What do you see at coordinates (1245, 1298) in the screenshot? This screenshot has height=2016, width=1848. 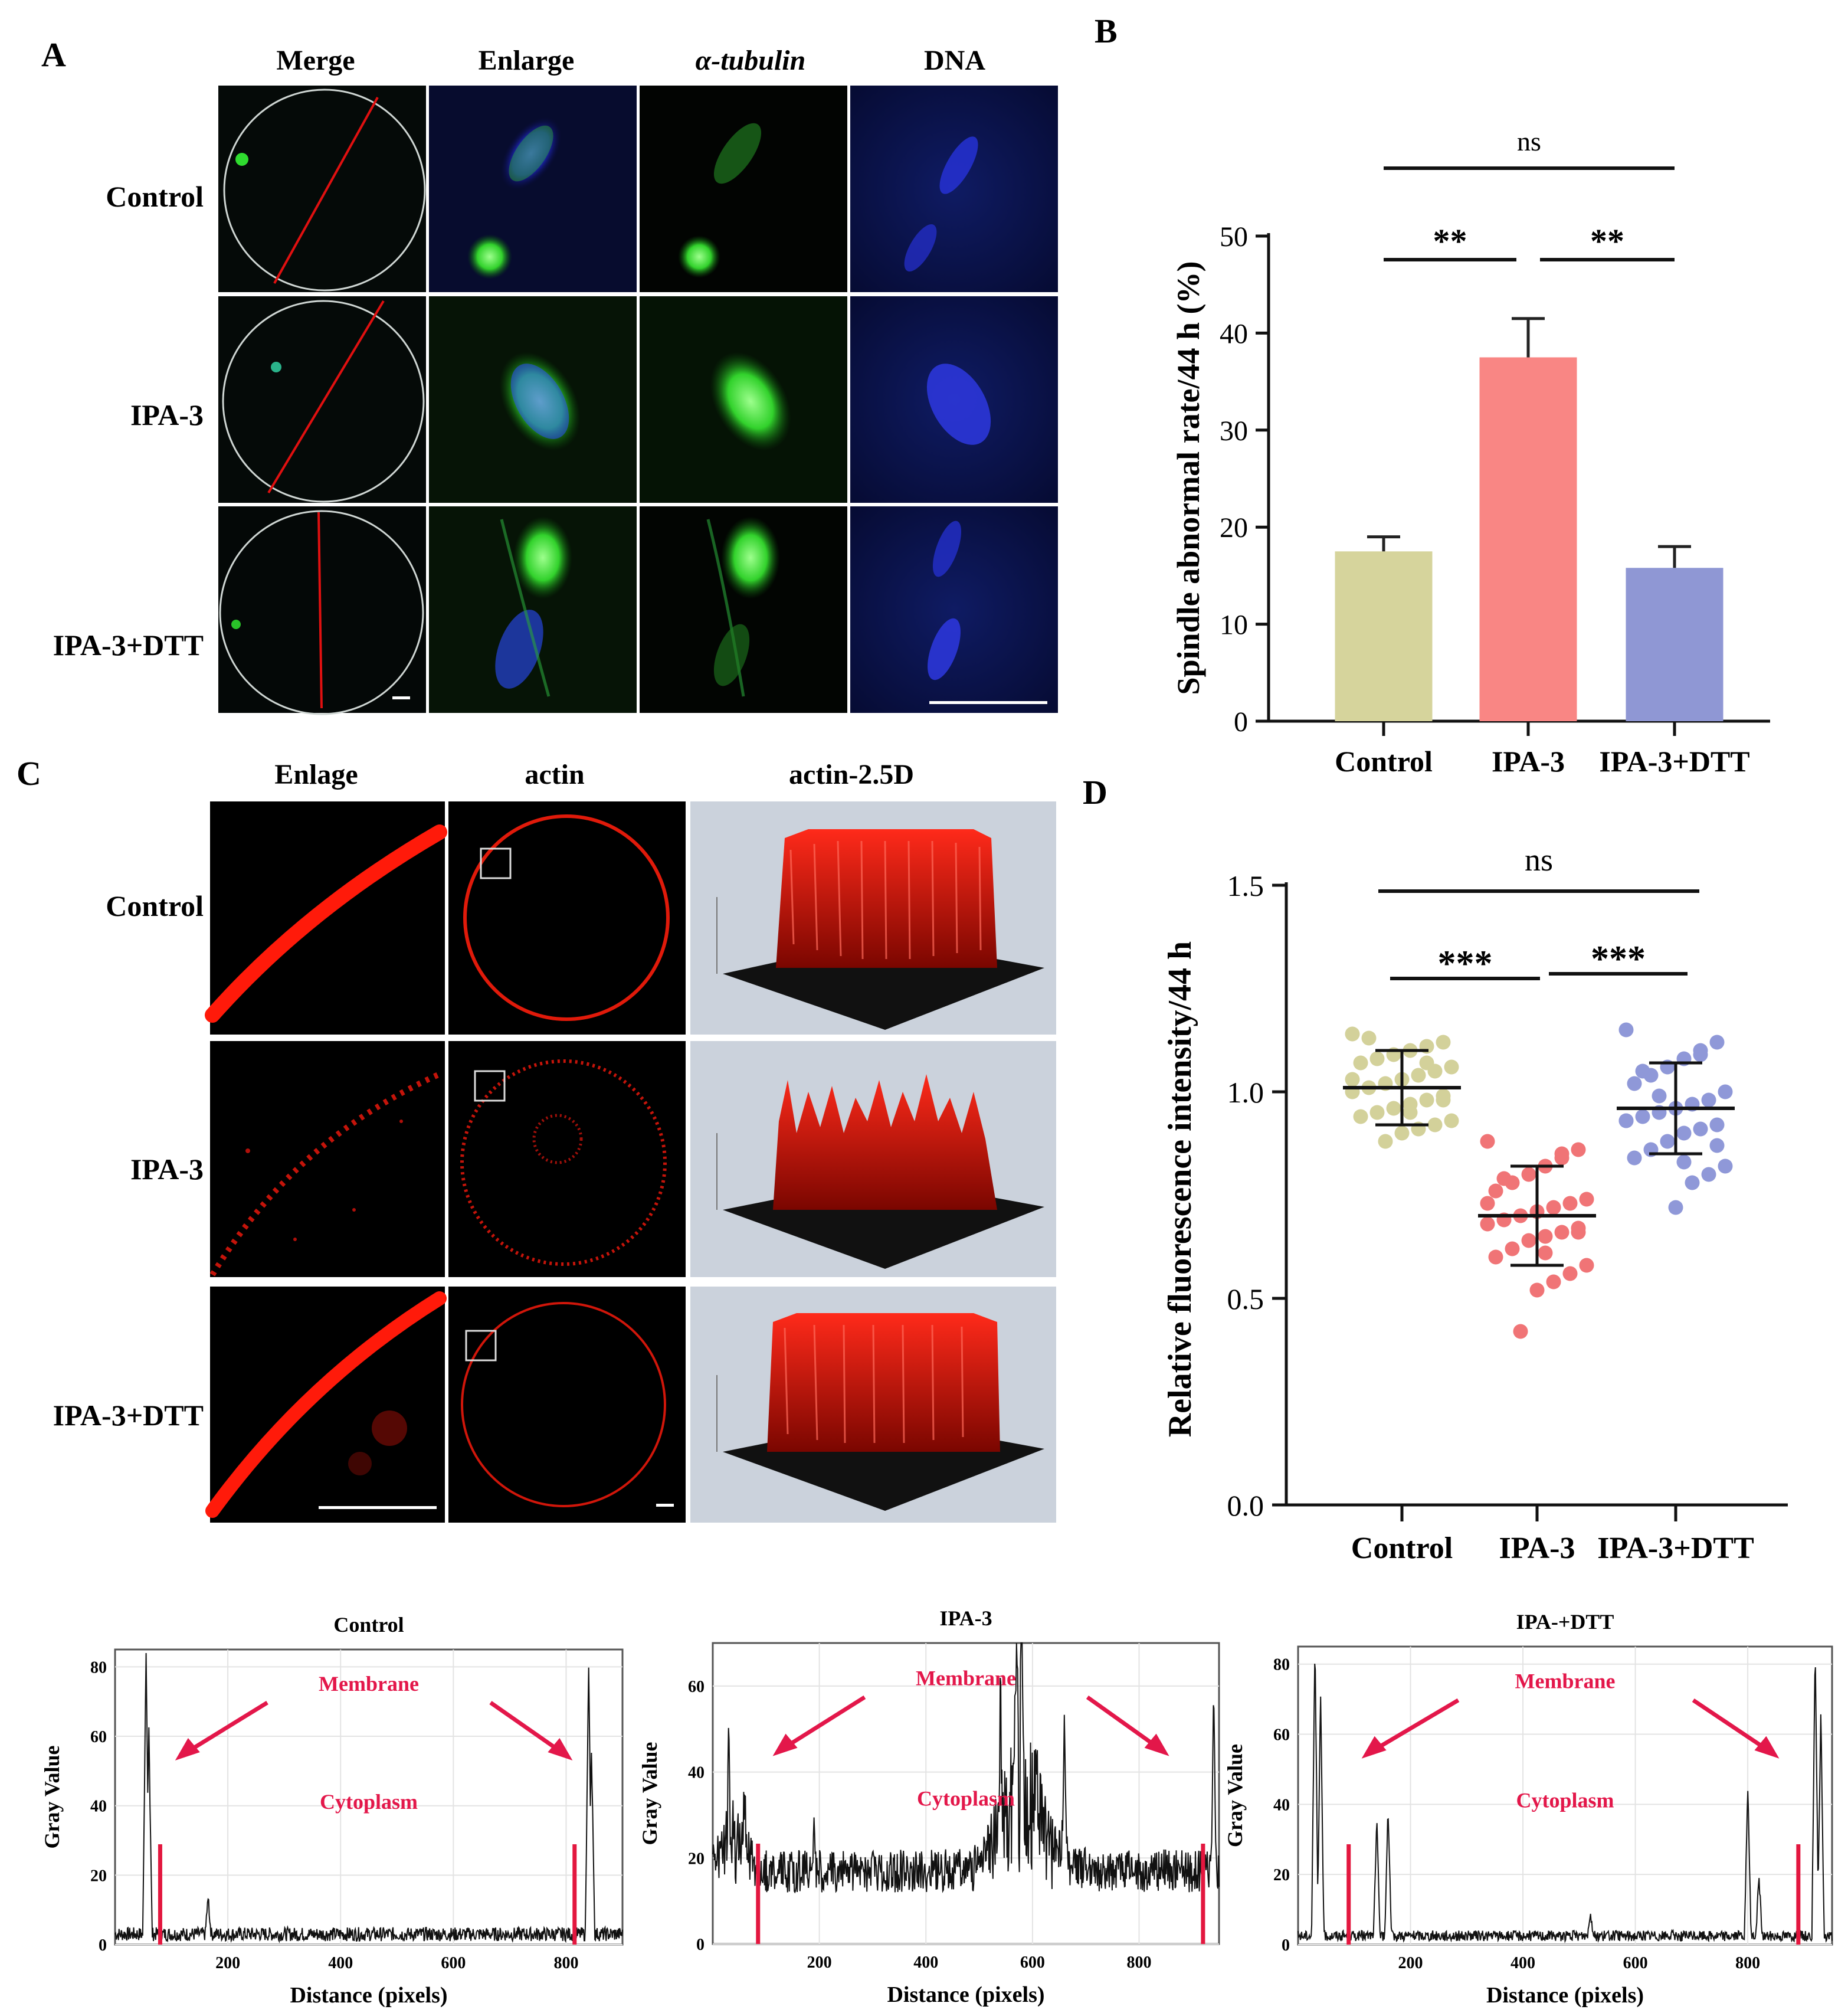 I see `y-tick-label: 0.5` at bounding box center [1245, 1298].